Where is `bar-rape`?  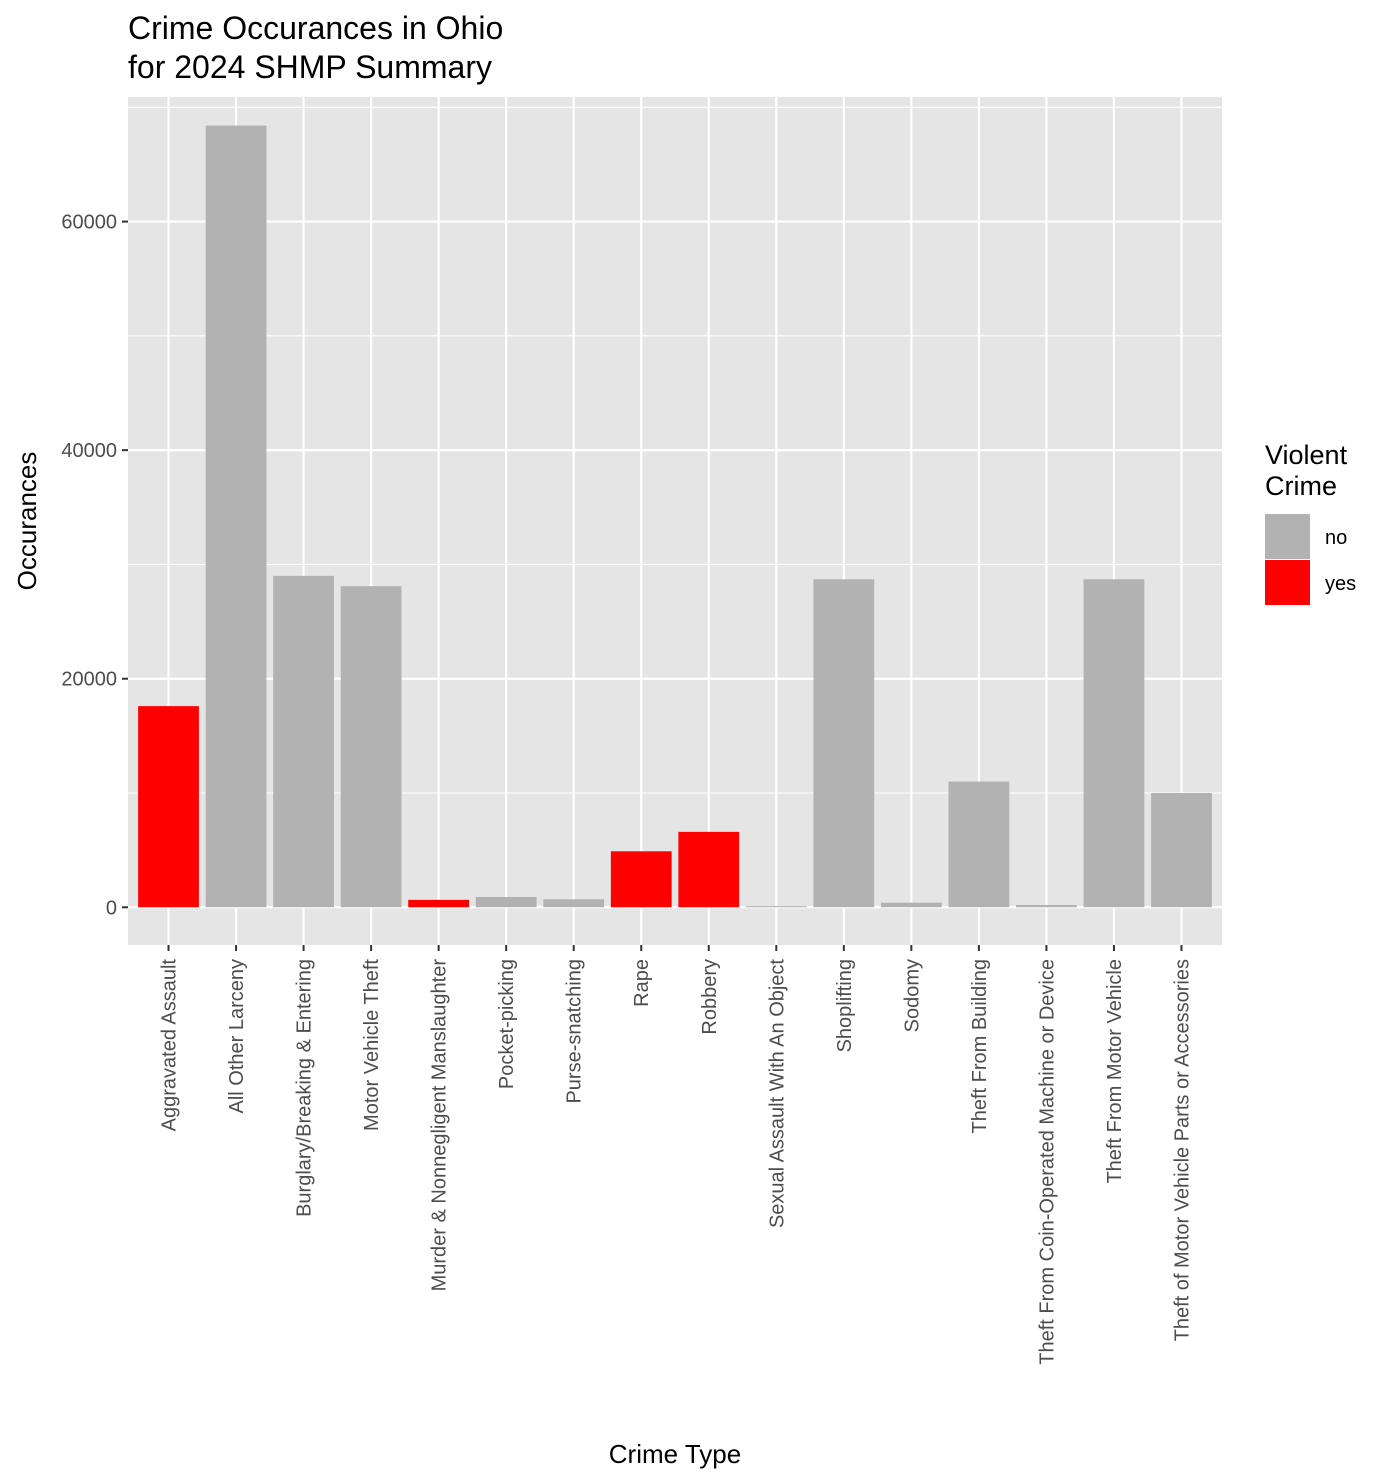
bar-rape is located at coordinates (641, 879).